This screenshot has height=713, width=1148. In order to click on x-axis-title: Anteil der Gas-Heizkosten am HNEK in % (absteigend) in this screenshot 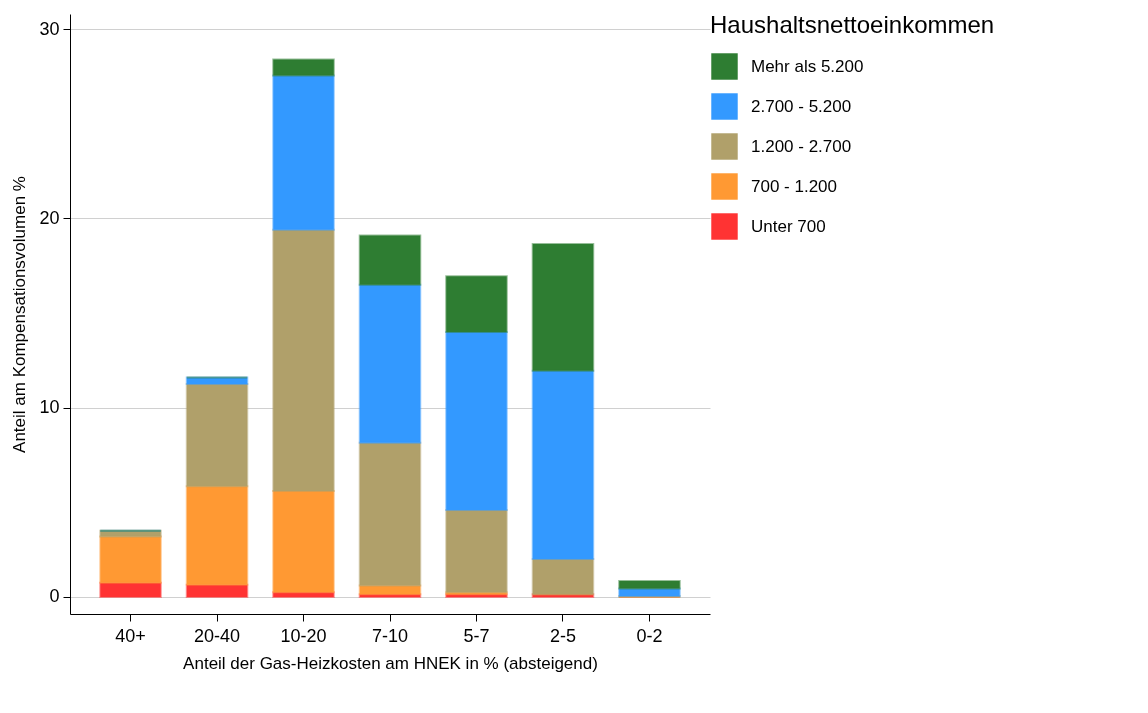, I will do `click(390, 663)`.